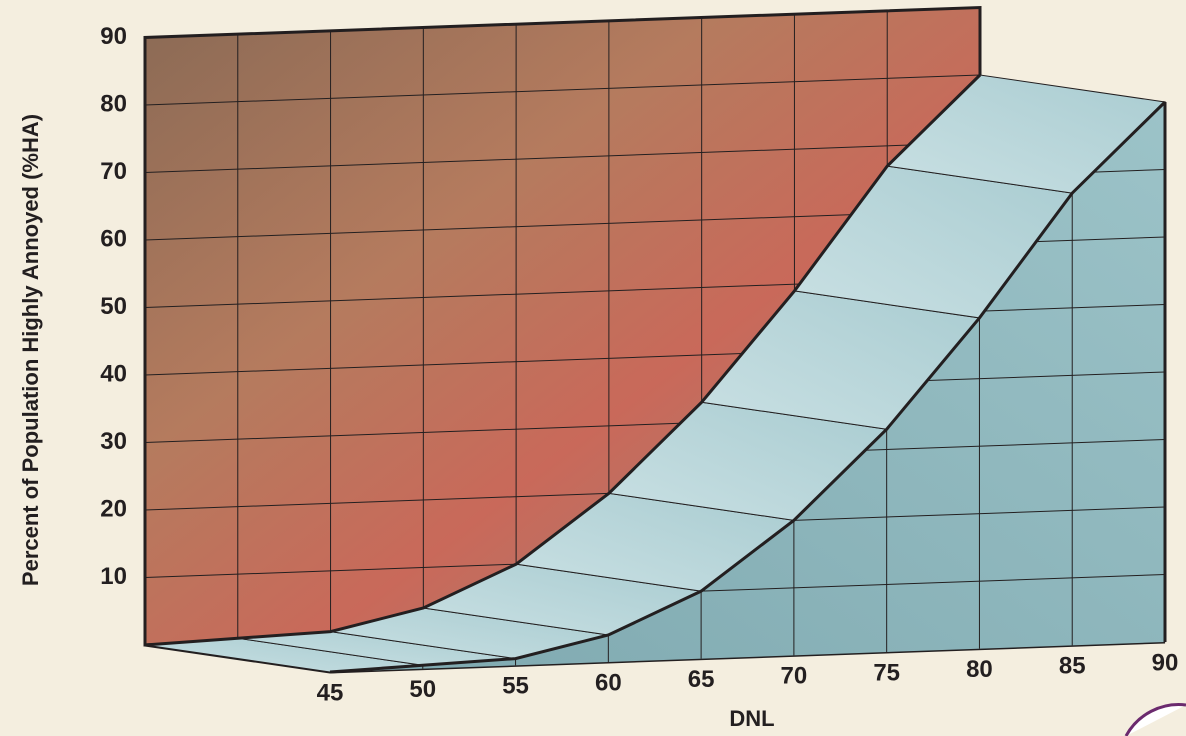  I want to click on y-tick-label: 50, so click(113, 306).